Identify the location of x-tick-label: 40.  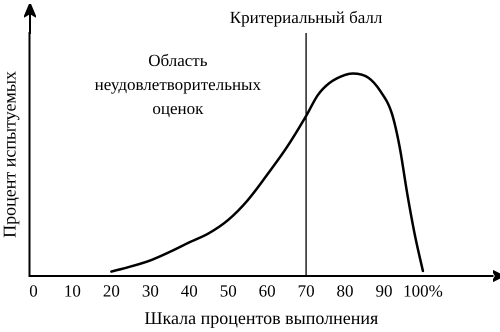
(189, 291).